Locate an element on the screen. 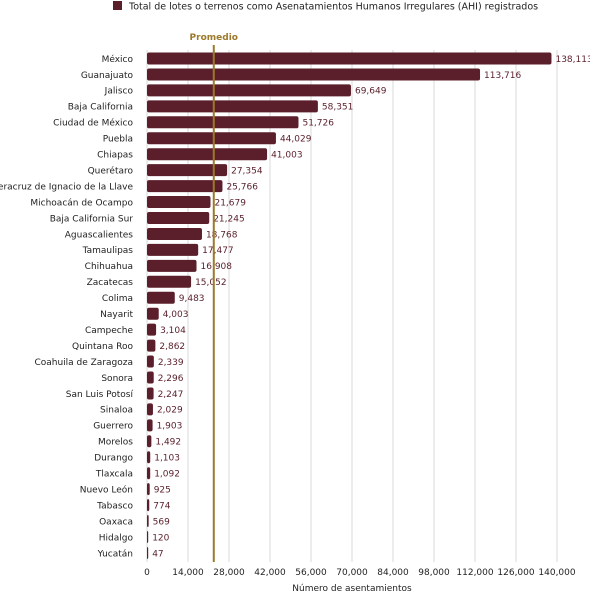  value-label: 2,247 is located at coordinates (171, 395).